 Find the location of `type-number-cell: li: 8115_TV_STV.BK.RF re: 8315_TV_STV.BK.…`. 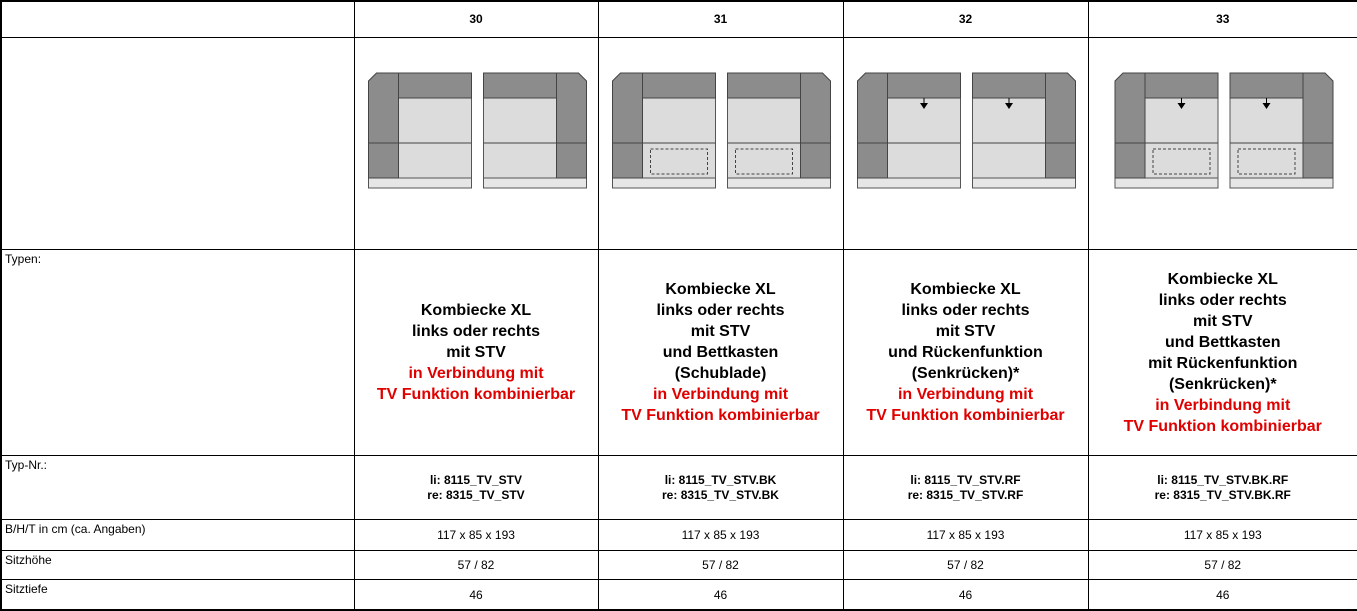

type-number-cell: li: 8115_TV_STV.BK.RF re: 8315_TV_STV.BK.… is located at coordinates (1222, 487).